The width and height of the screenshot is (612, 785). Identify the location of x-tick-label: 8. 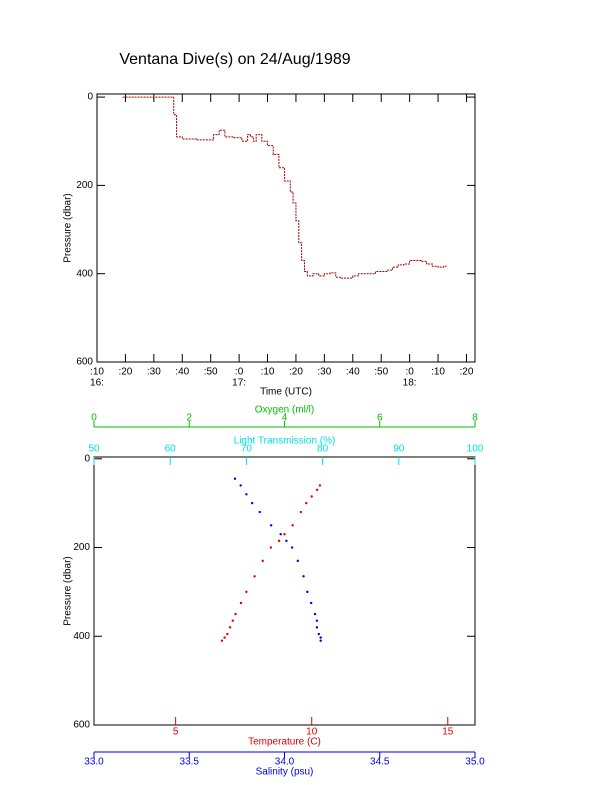
(475, 418).